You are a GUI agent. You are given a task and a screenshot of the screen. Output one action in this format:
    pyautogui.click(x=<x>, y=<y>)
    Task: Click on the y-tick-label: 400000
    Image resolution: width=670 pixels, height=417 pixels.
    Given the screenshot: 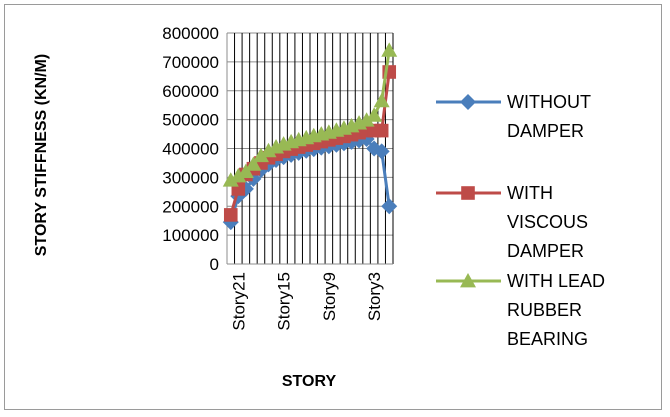 What is the action you would take?
    pyautogui.click(x=190, y=149)
    